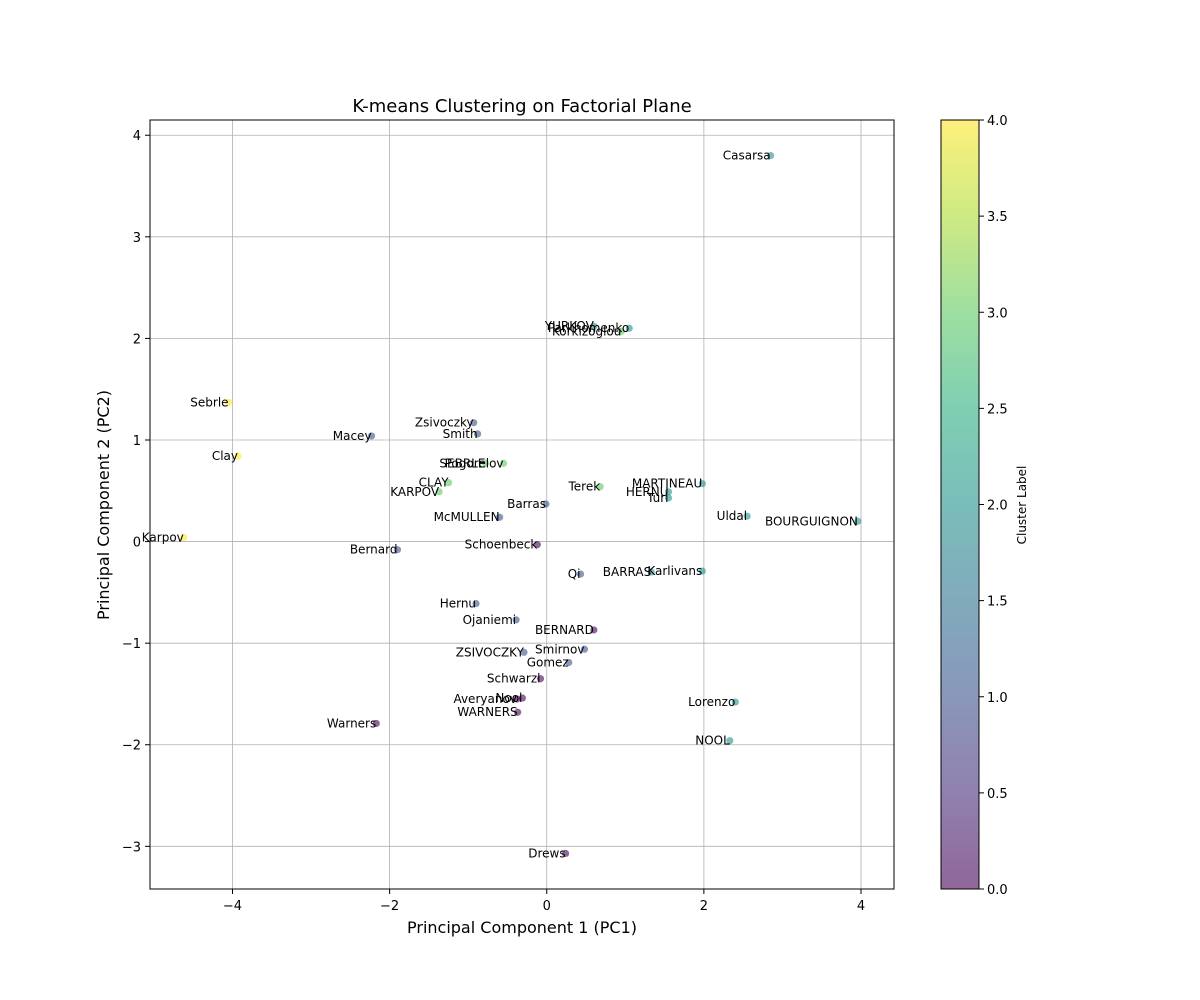 Image resolution: width=1200 pixels, height=1000 pixels. I want to click on point-label: SEBRLE, so click(462, 463).